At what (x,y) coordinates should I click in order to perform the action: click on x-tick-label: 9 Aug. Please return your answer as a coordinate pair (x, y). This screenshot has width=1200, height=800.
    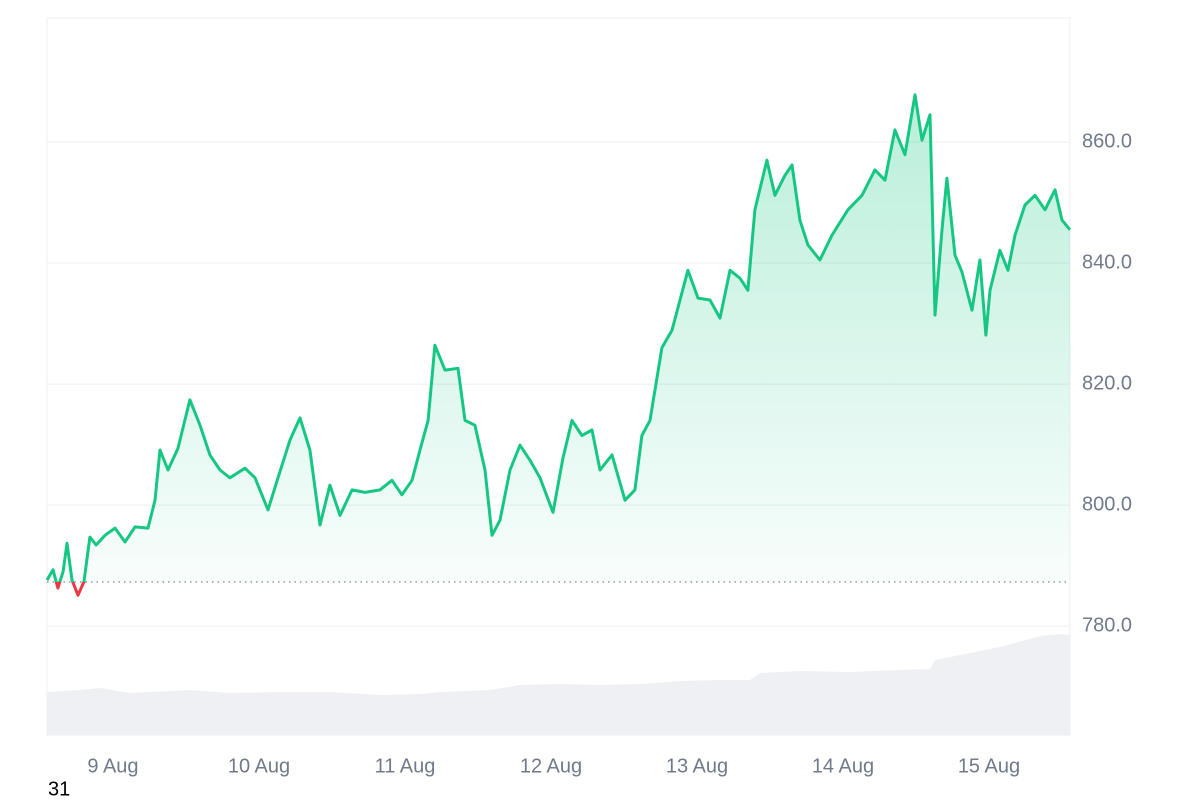
    Looking at the image, I should click on (112, 766).